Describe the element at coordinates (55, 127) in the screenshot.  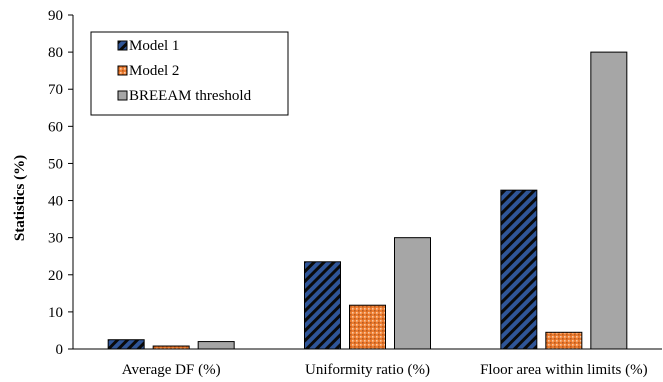
I see `y-tick-label: 60` at that location.